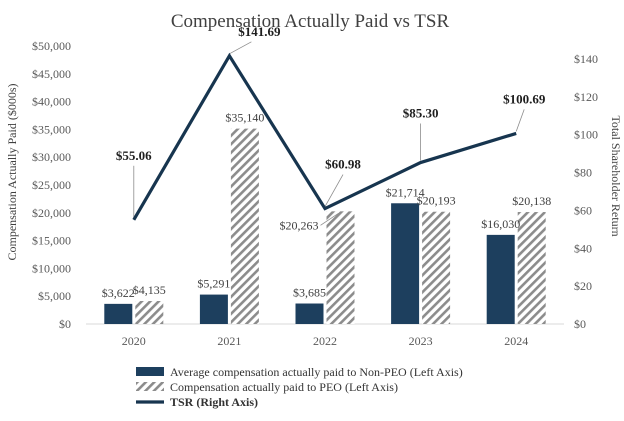  What do you see at coordinates (51, 102) in the screenshot?
I see `y-tick-label: $40,000` at bounding box center [51, 102].